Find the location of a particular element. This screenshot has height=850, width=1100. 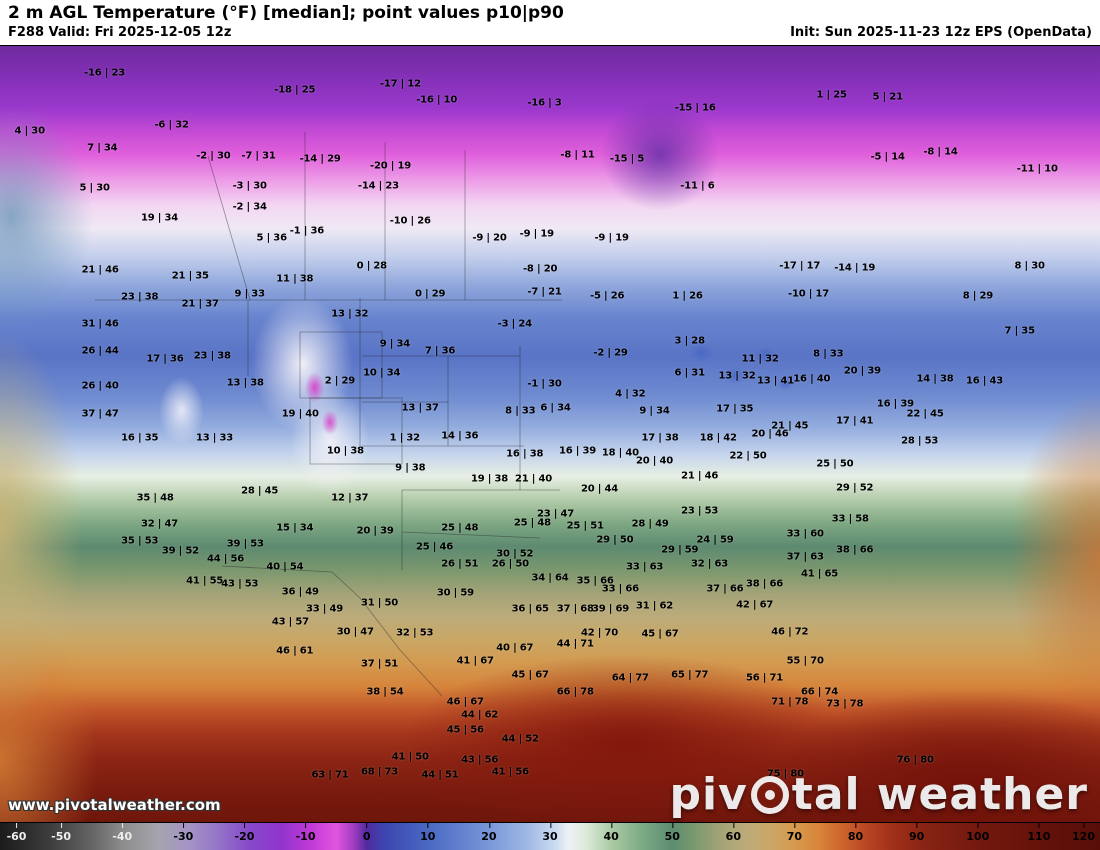

point-value: 37 | 68 is located at coordinates (575, 609).